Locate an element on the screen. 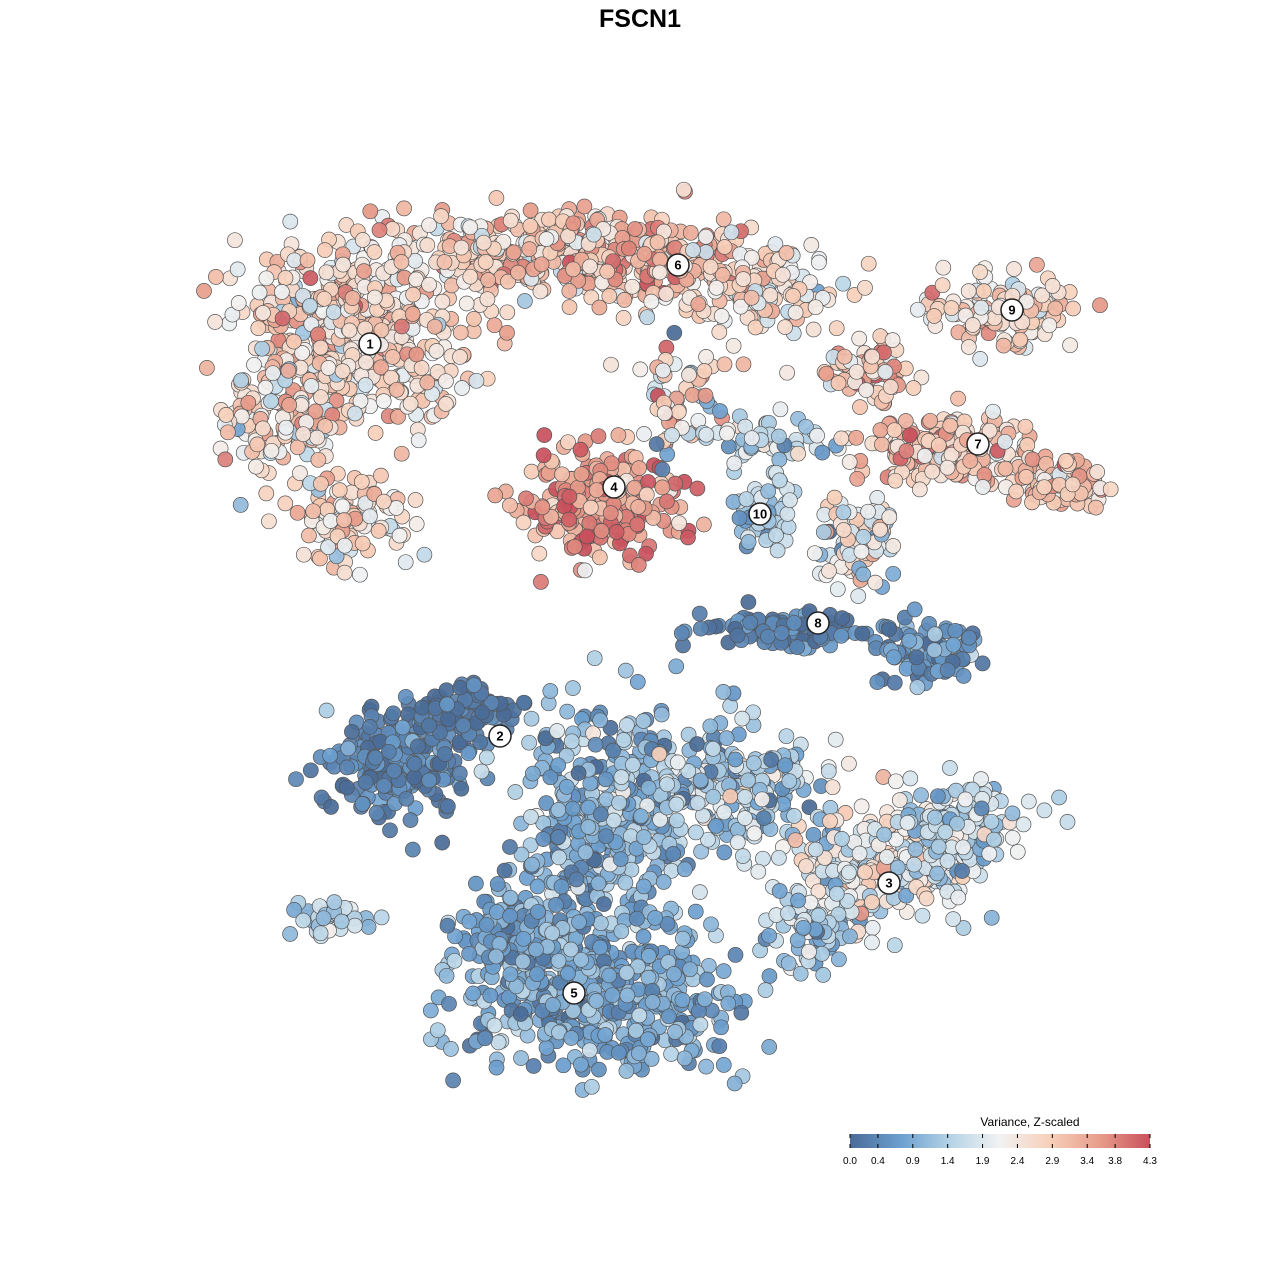 This screenshot has height=1280, width=1280. cluster-number: 3 is located at coordinates (888, 883).